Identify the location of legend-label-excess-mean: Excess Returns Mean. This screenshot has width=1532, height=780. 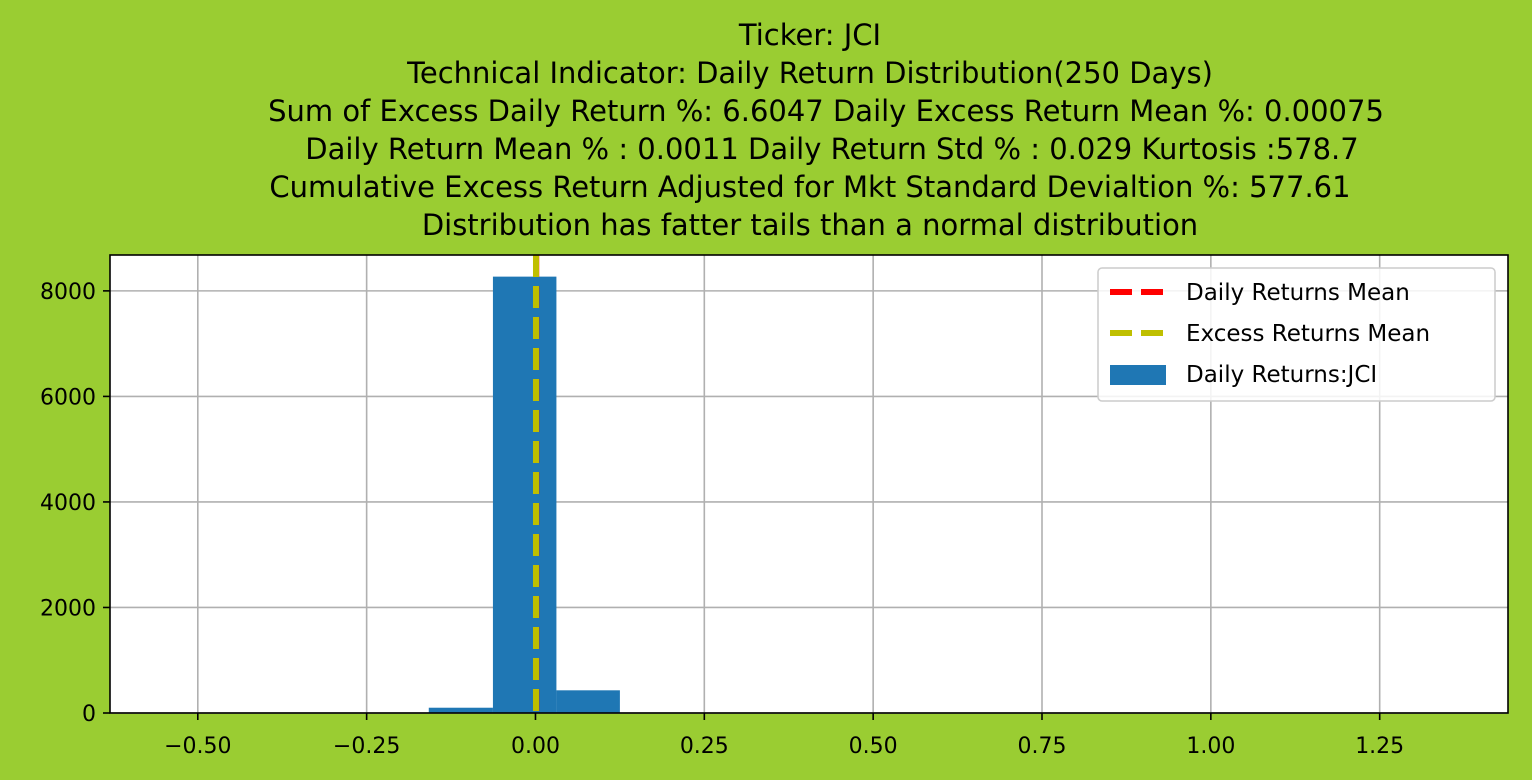
(1308, 334).